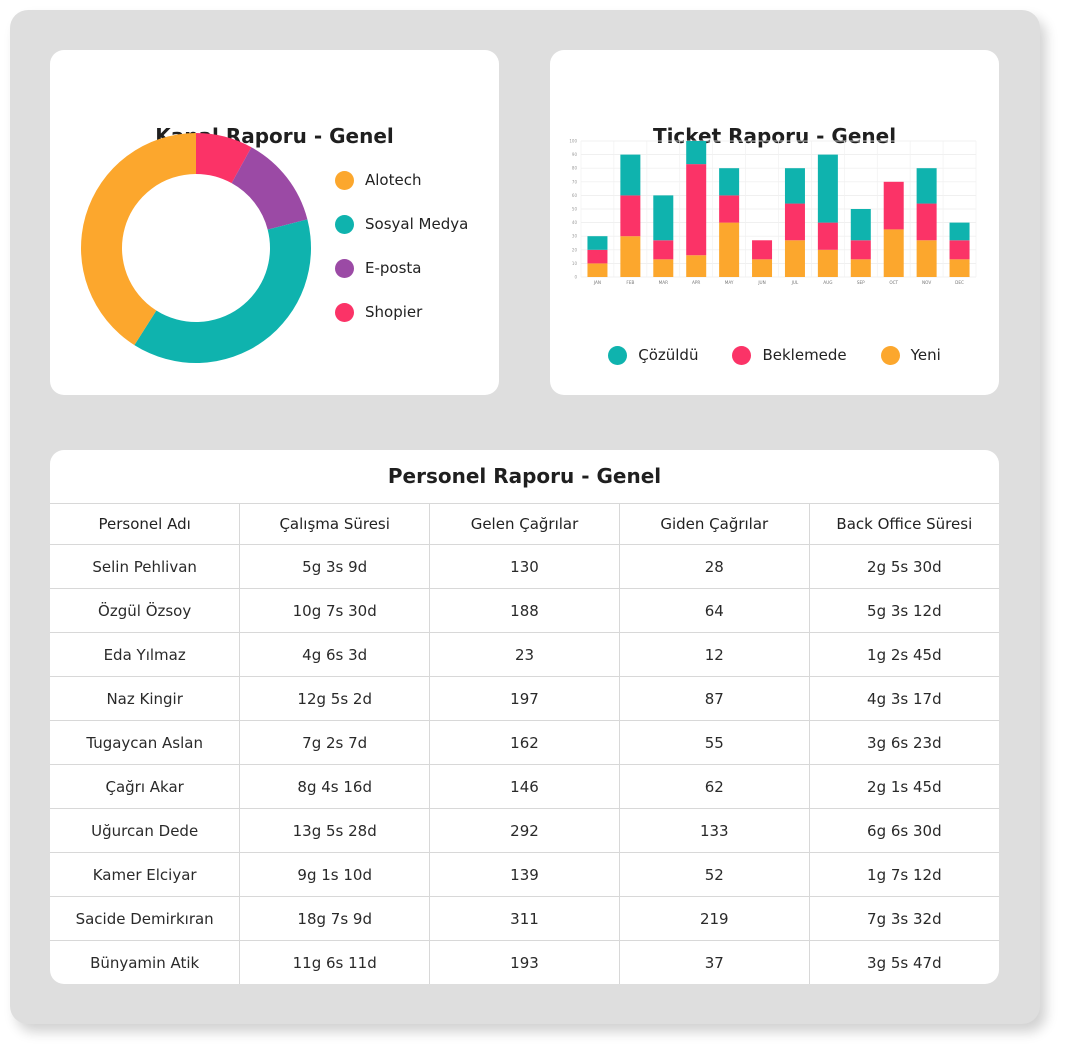 This screenshot has width=1070, height=1054. Describe the element at coordinates (663, 268) in the screenshot. I see `bar-yeni-mar` at that location.